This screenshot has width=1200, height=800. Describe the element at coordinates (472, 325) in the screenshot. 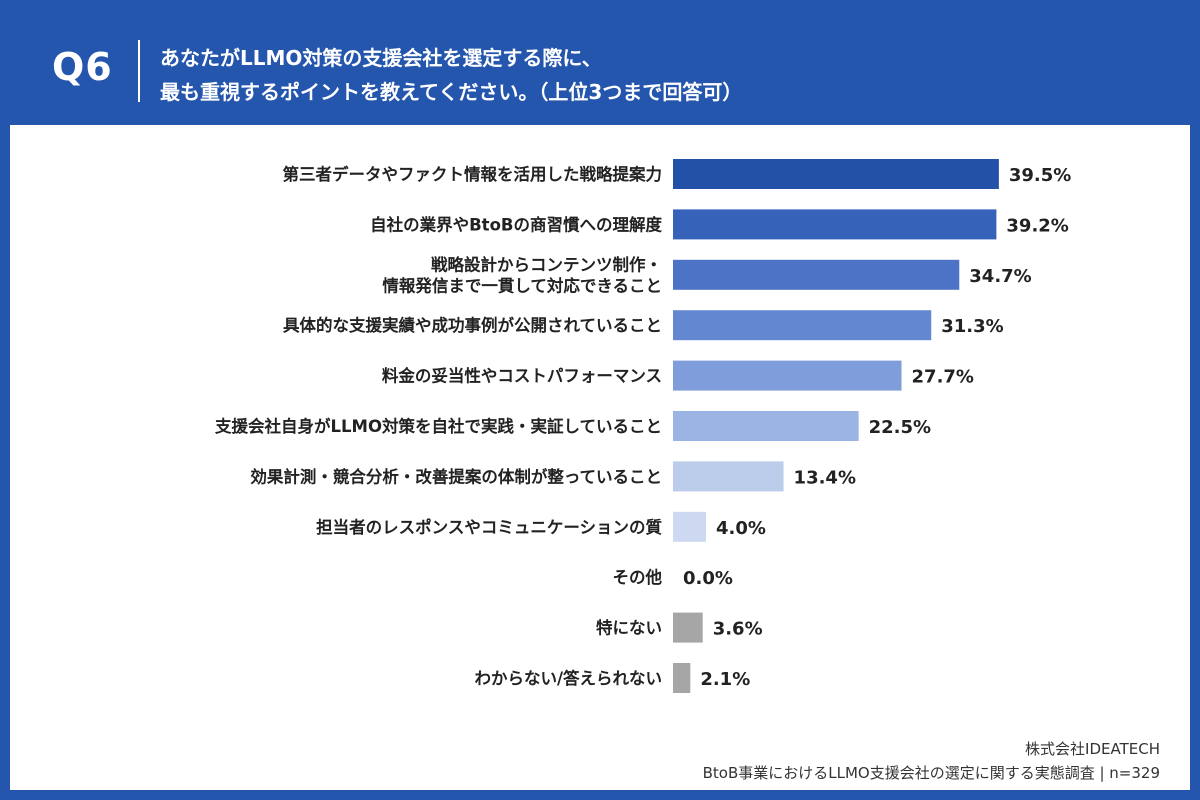

I see `category-label: 具体的な支援実績や成功事例が公開されていること` at that location.